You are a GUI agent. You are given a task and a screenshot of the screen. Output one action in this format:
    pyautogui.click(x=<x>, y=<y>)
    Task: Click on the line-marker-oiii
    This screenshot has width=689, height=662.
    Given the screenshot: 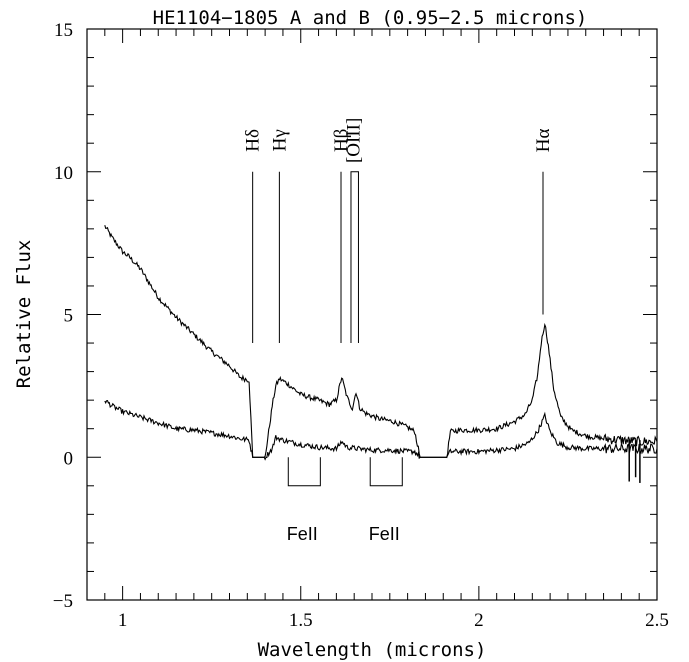 What is the action you would take?
    pyautogui.click(x=354, y=257)
    